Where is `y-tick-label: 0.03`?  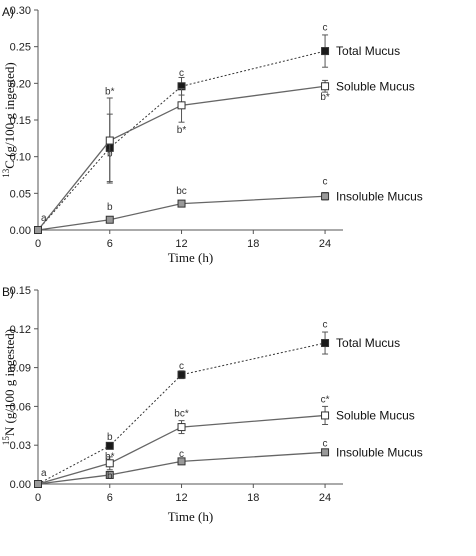
y-tick-label: 0.03 is located at coordinates (20, 446).